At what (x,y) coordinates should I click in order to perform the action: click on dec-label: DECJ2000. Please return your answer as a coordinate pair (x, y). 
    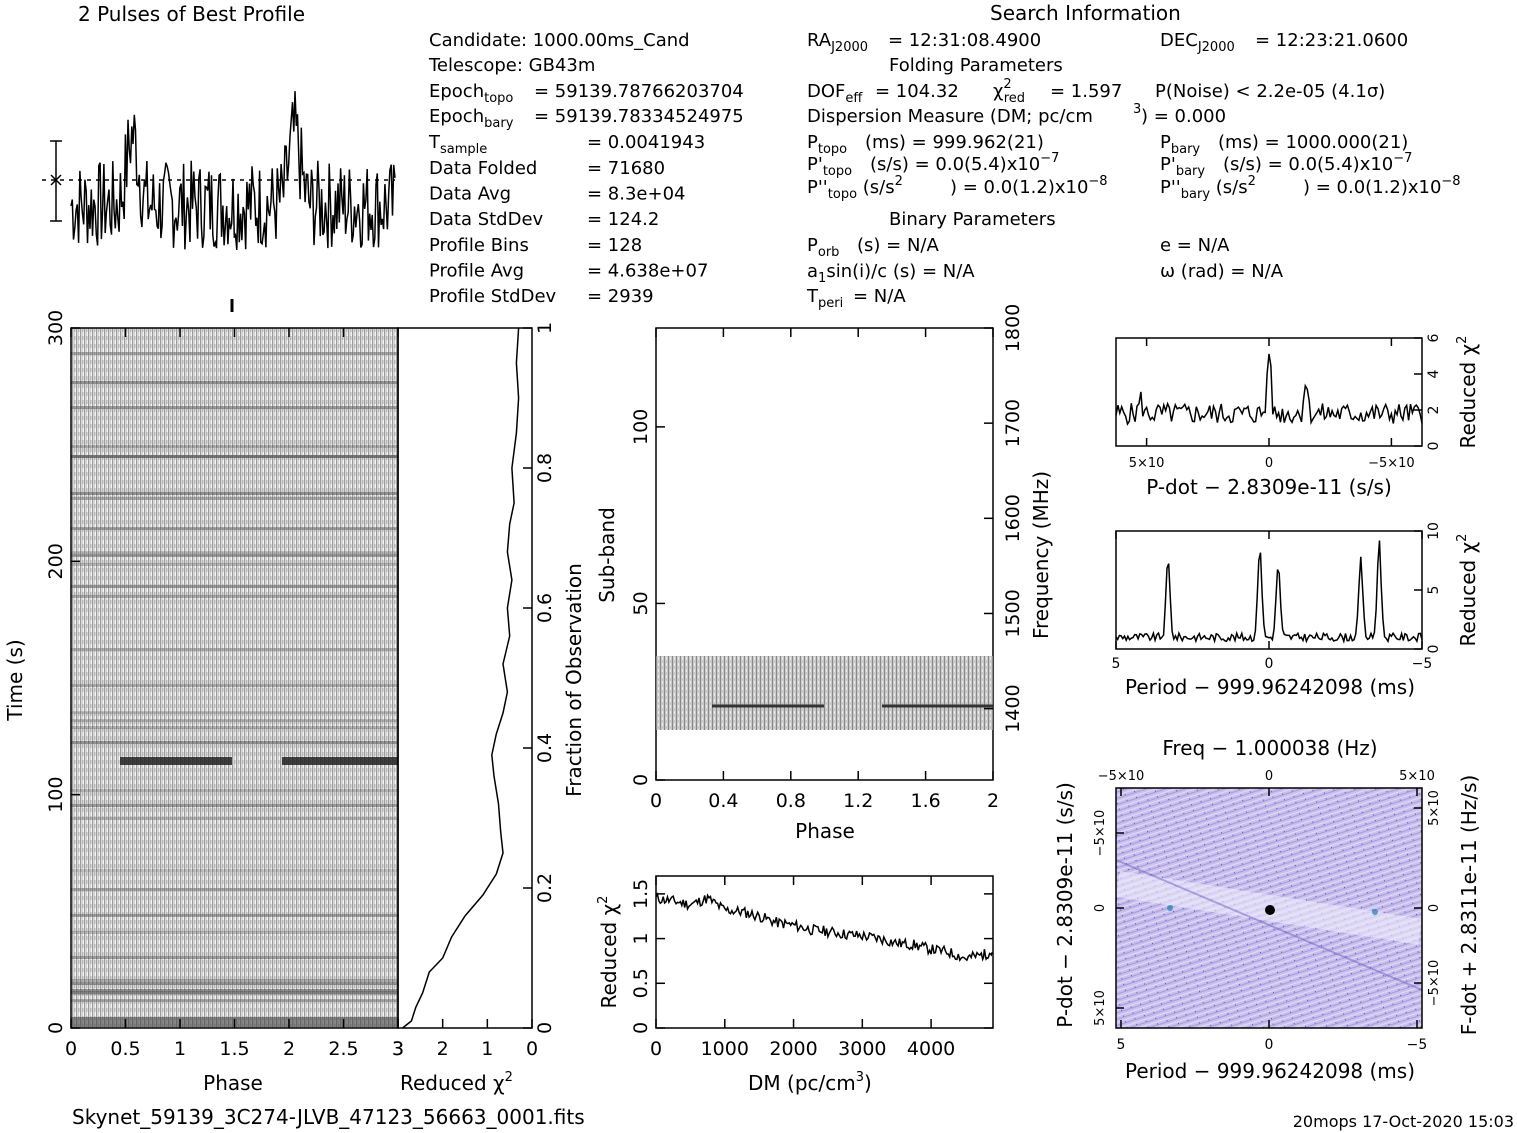
    Looking at the image, I should click on (1197, 42).